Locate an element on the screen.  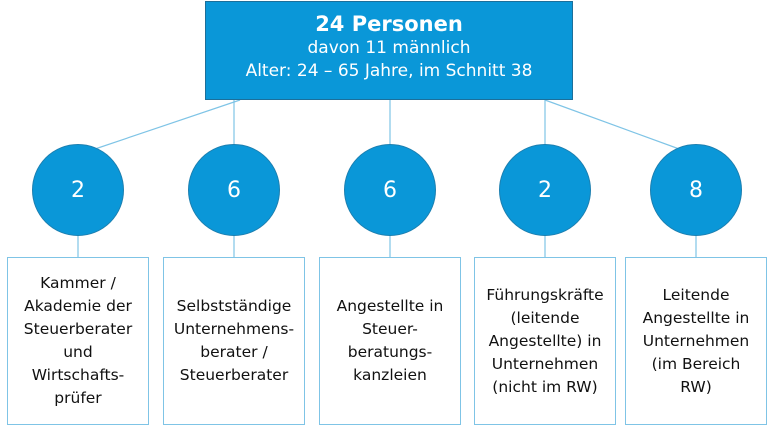
group-1-count-circle: 2 is located at coordinates (78, 190).